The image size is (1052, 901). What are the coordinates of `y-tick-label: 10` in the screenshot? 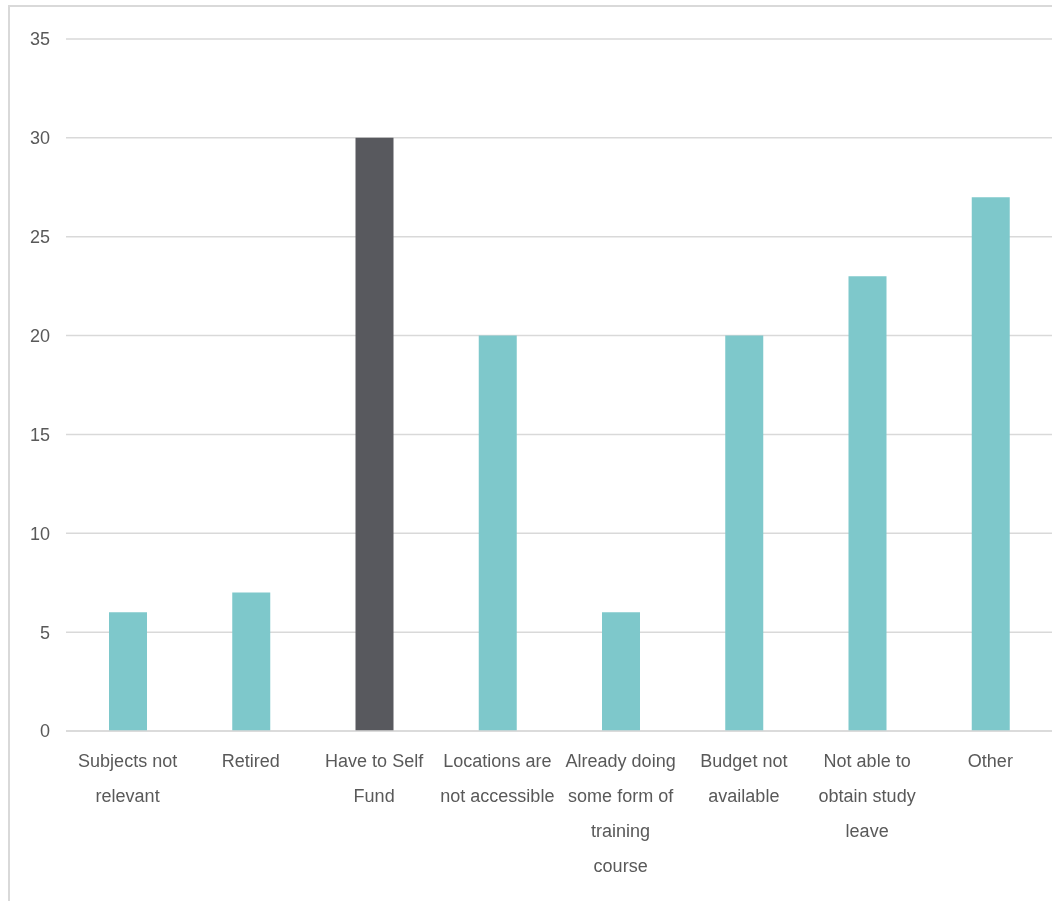 It's located at (39, 533).